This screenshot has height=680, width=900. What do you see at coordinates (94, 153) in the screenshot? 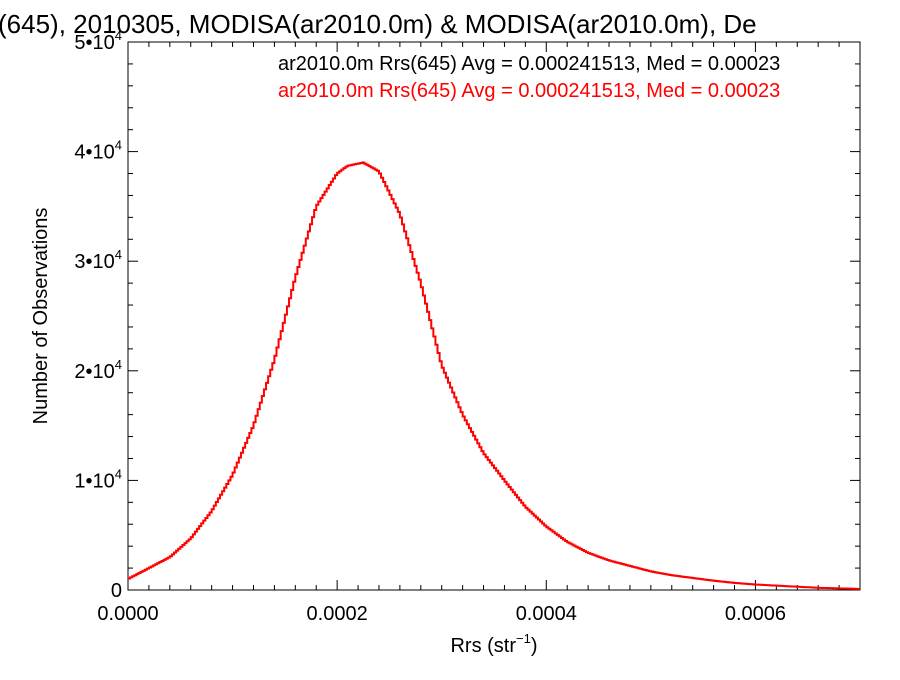
I see `y-tick-mantissa: 4•10` at bounding box center [94, 153].